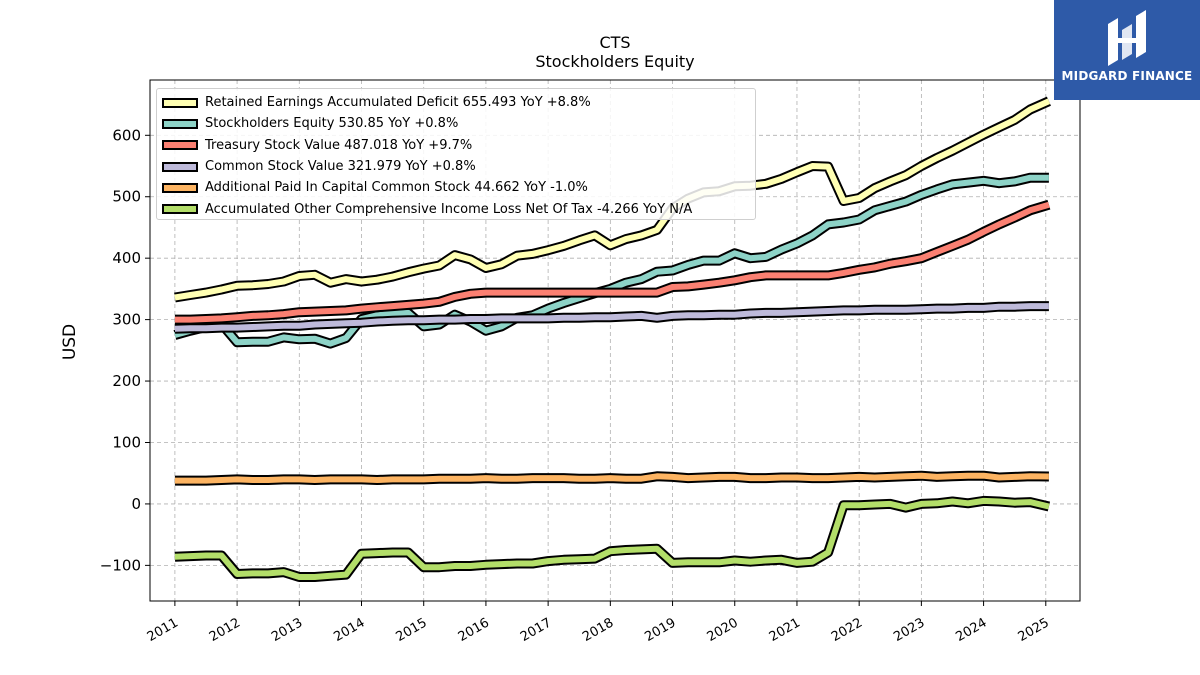 This screenshot has height=675, width=1200. Describe the element at coordinates (615, 42) in the screenshot. I see `chart-title: CTS` at that location.